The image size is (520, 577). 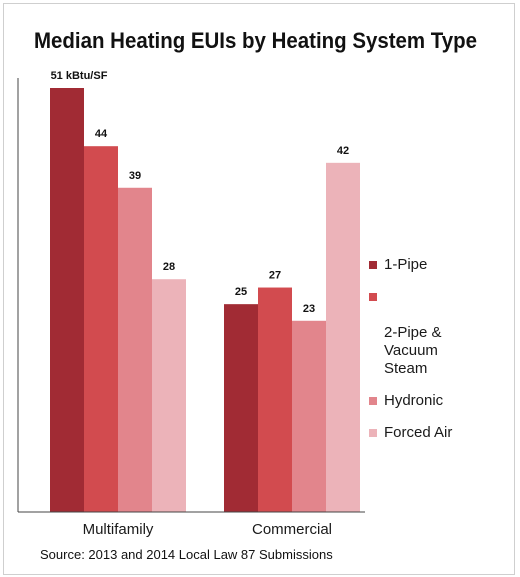 What do you see at coordinates (373, 265) in the screenshot?
I see `legend-swatch-1-pipe` at bounding box center [373, 265].